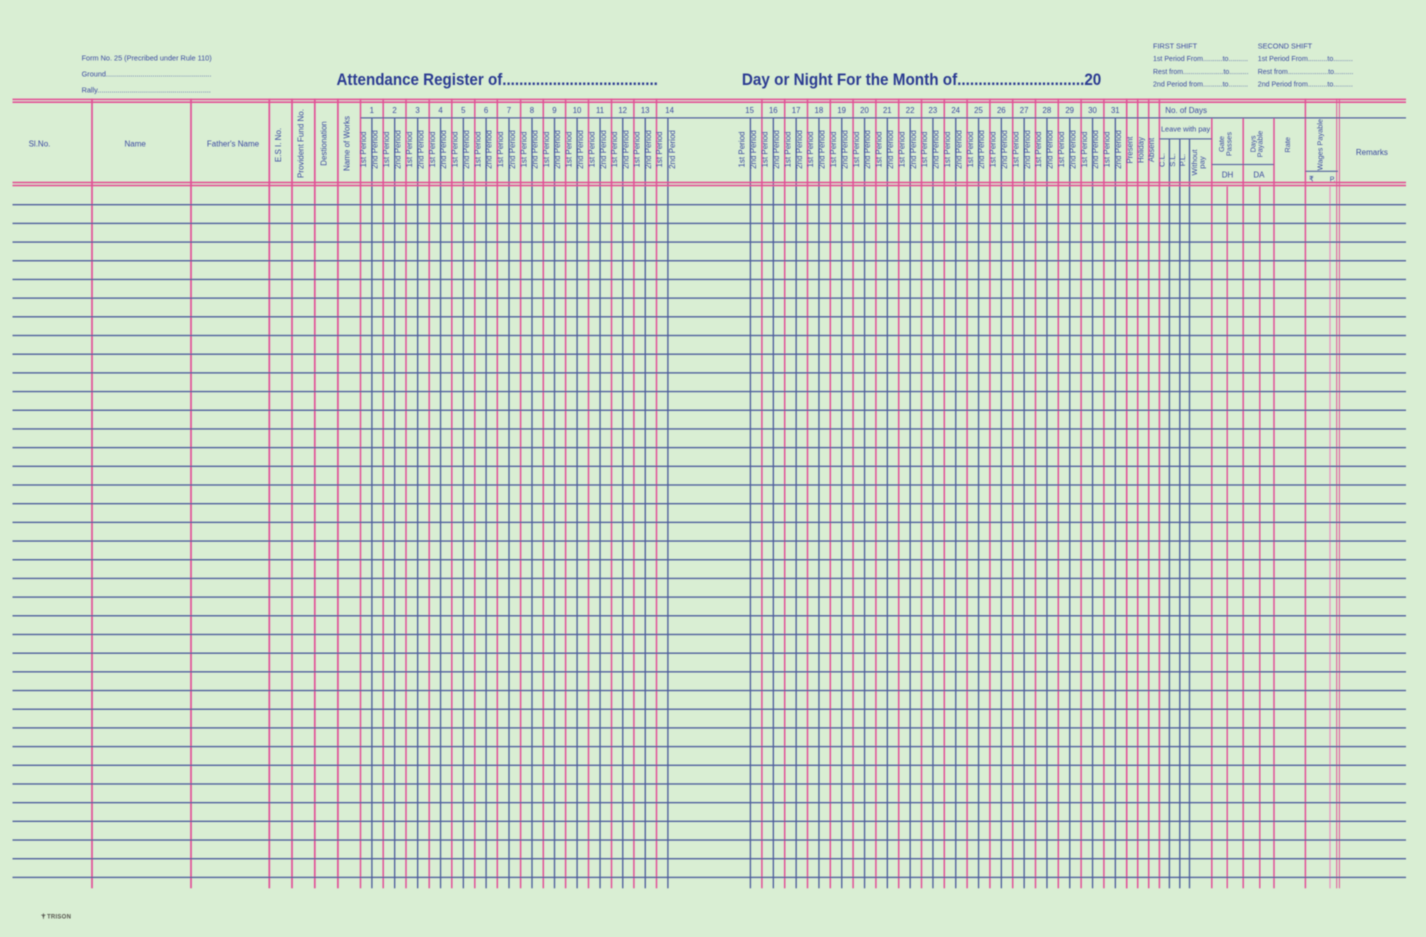  Describe the element at coordinates (1372, 152) in the screenshot. I see `svg-text: Remarks` at that location.